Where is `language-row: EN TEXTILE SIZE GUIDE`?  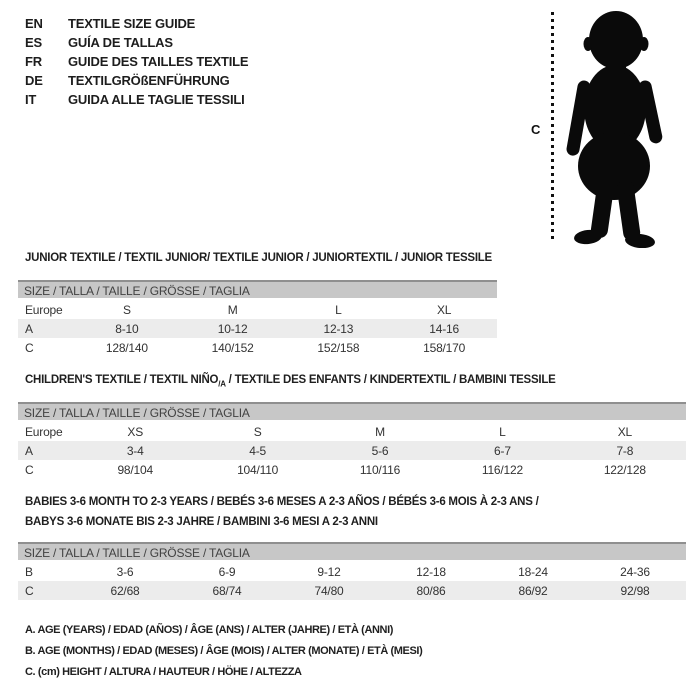 language-row: EN TEXTILE SIZE GUIDE is located at coordinates (136, 23).